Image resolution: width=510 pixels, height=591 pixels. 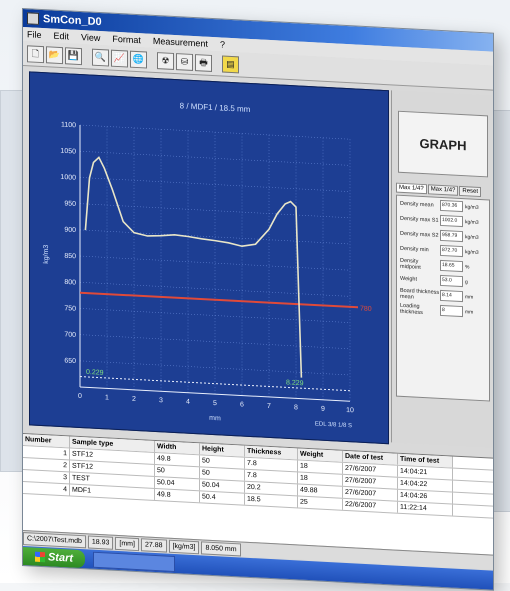 What do you see at coordinates (127, 543) in the screenshot?
I see `status-unit1: [mm]` at bounding box center [127, 543].